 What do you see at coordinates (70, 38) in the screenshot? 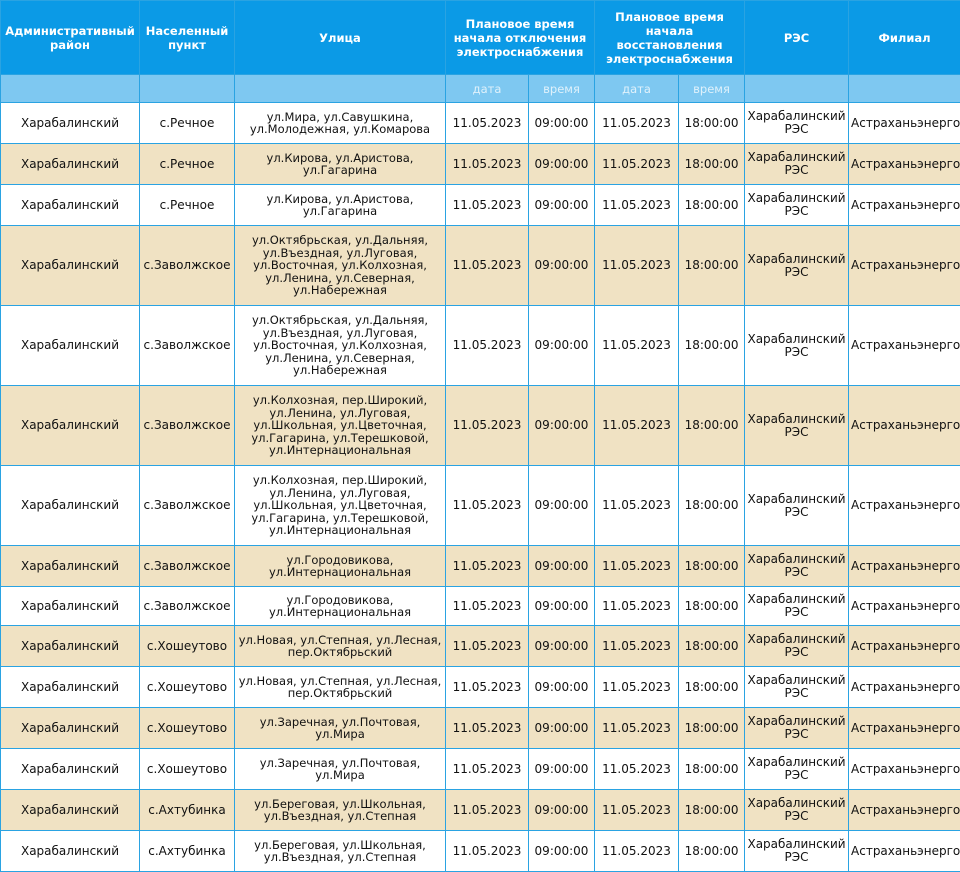
I see `header-district: Административный район` at bounding box center [70, 38].